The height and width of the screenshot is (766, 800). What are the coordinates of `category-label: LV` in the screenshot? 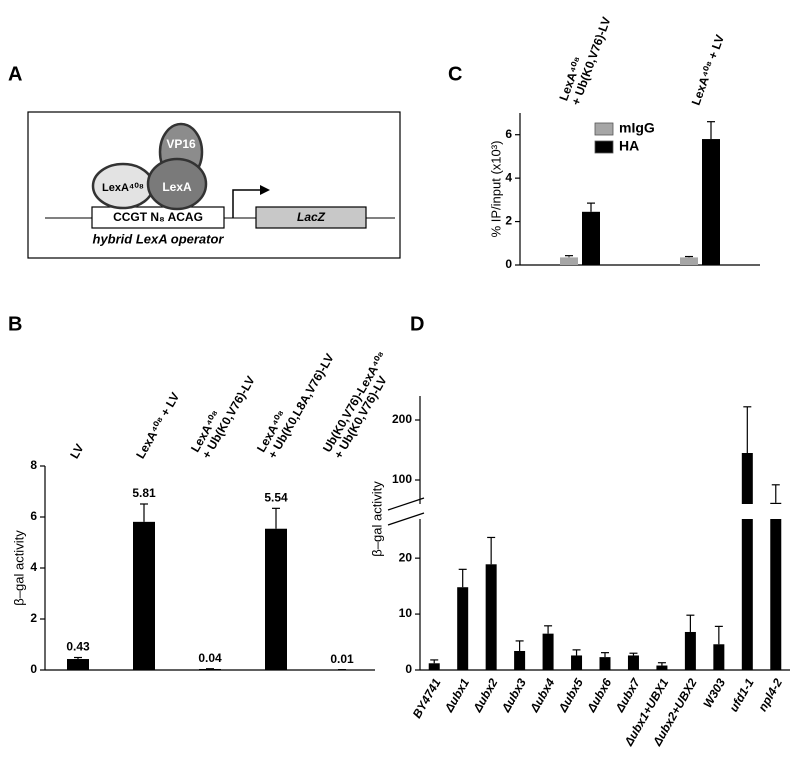 It's located at (76, 452).